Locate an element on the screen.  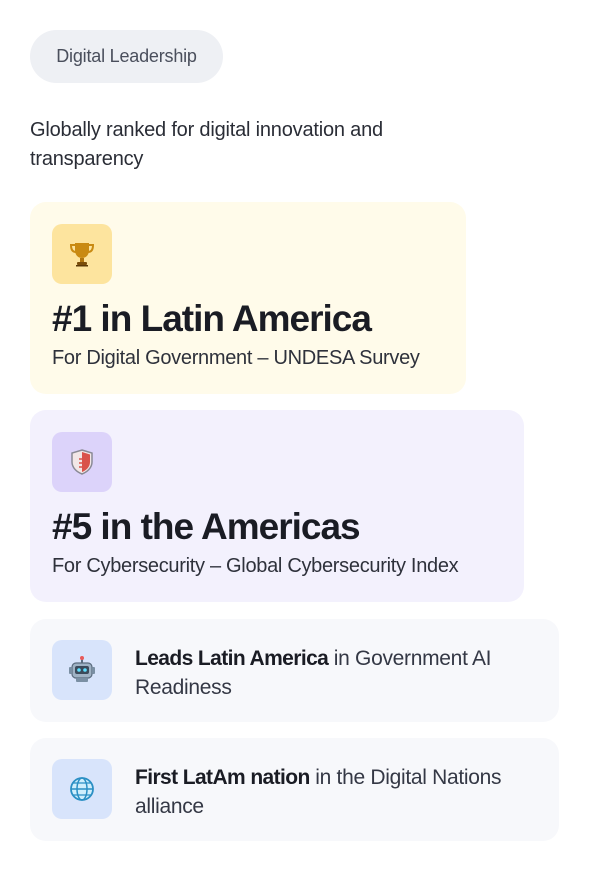
highlight-bold: Leads Latin America is located at coordinates (232, 658).